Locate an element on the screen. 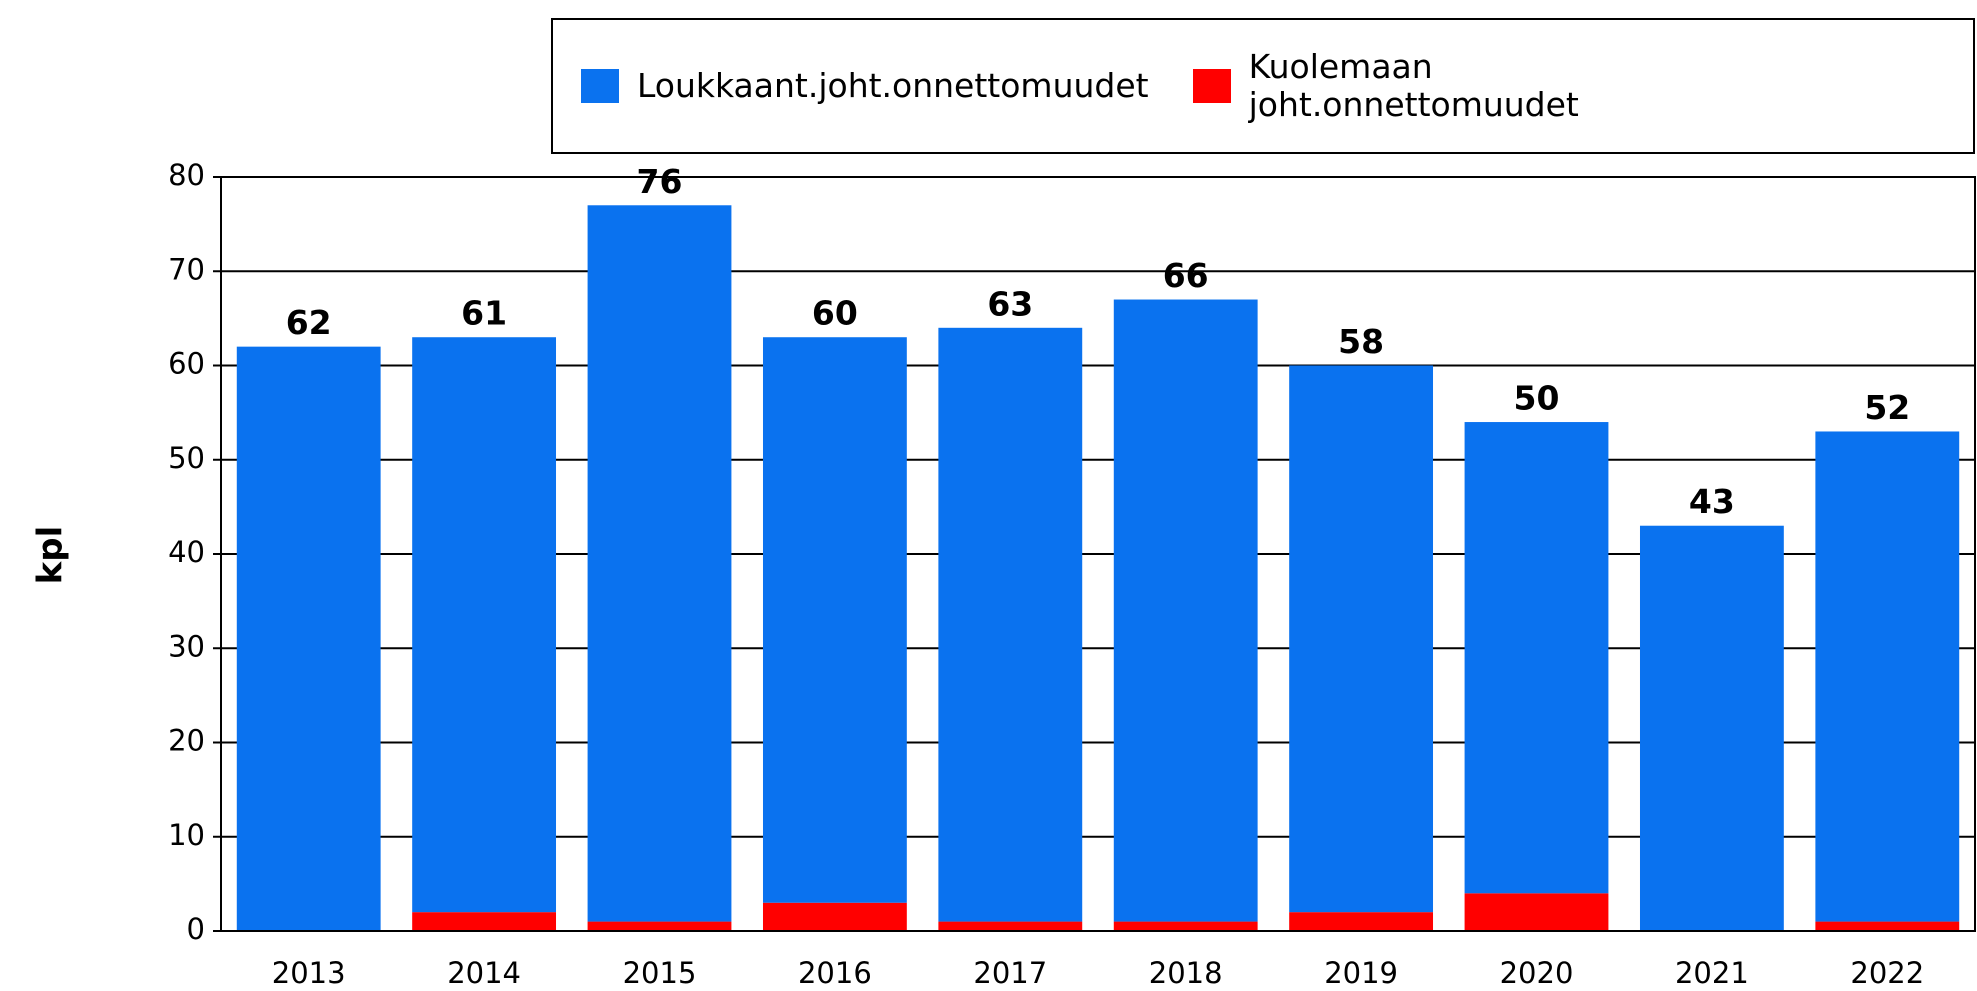 The image size is (1977, 991). x-tick-label: 2018 is located at coordinates (1186, 973).